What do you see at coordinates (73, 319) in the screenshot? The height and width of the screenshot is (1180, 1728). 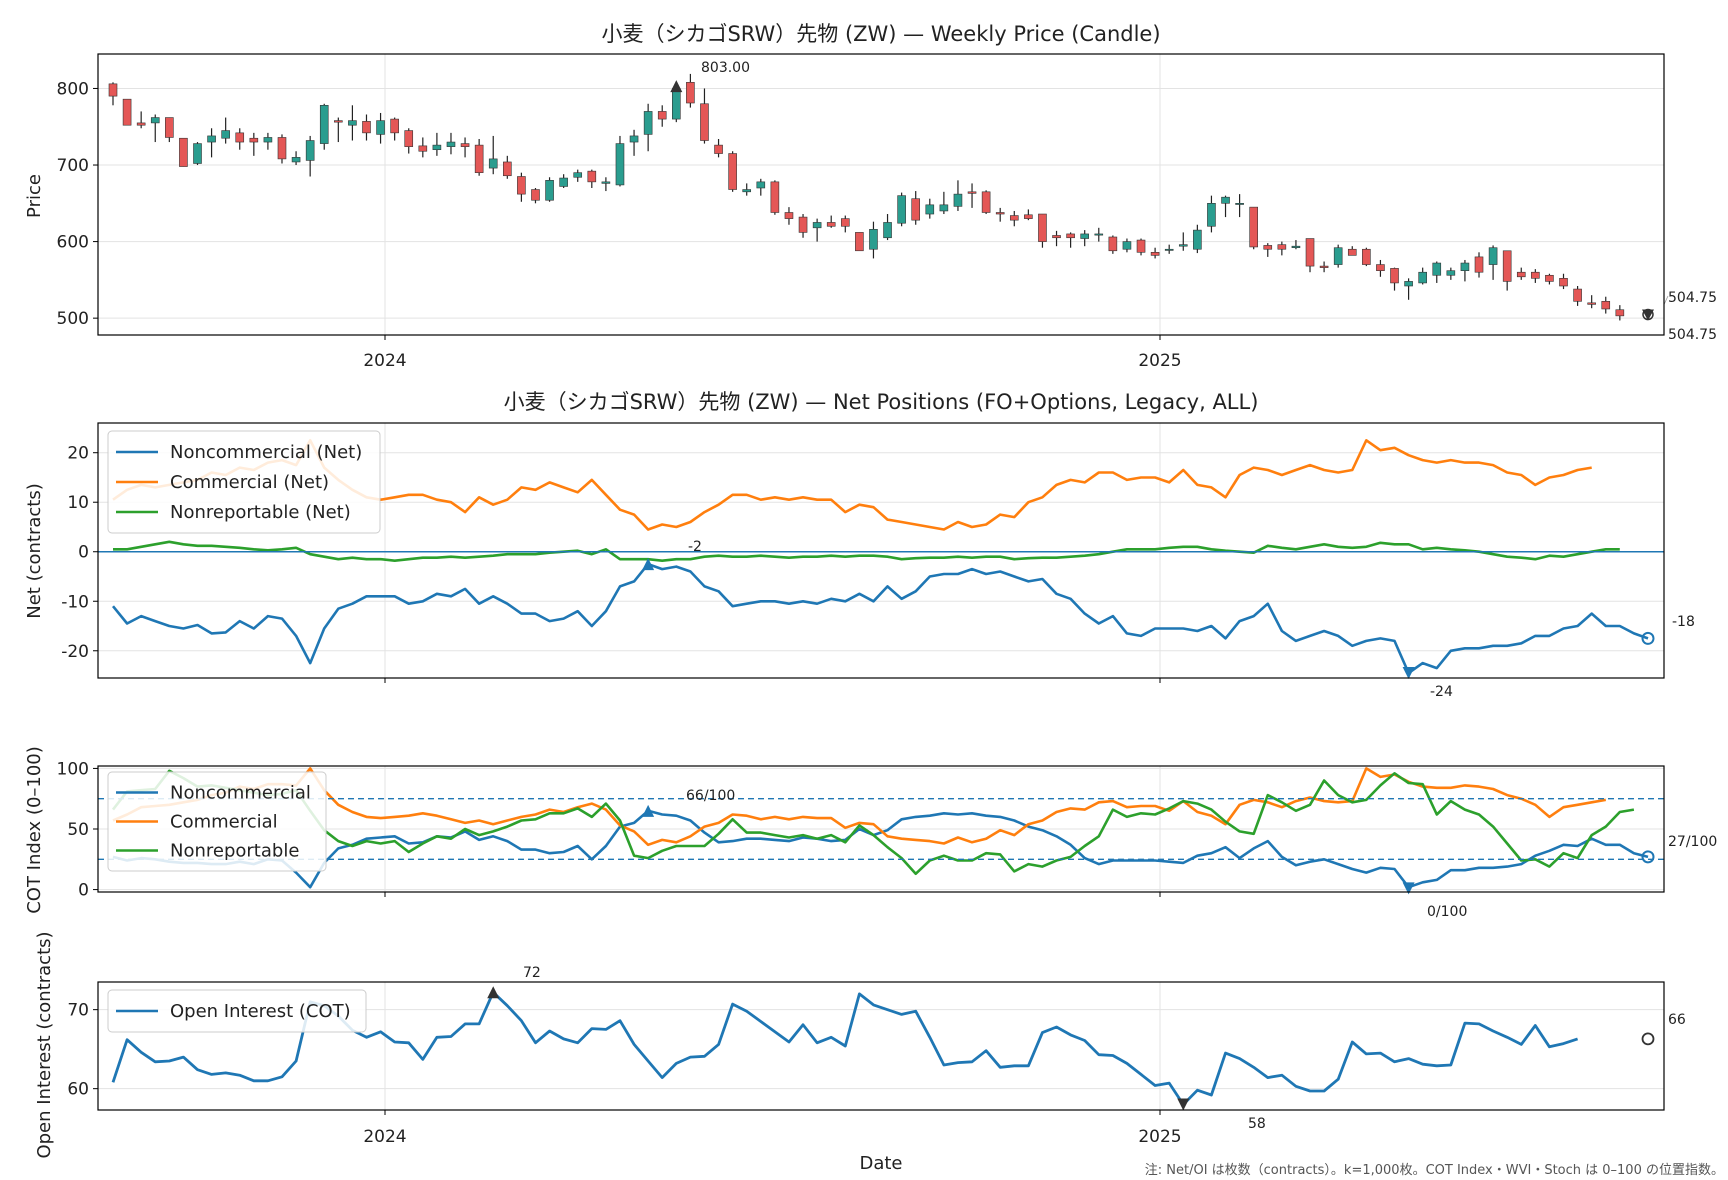 I see `y-tick-label: 500` at bounding box center [73, 319].